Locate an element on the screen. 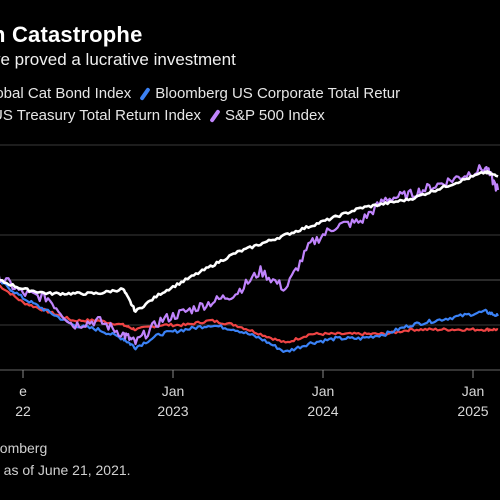 Image resolution: width=500 pixels, height=500 pixels. legend-item-sp500: S&P 500 Index is located at coordinates (267, 115).